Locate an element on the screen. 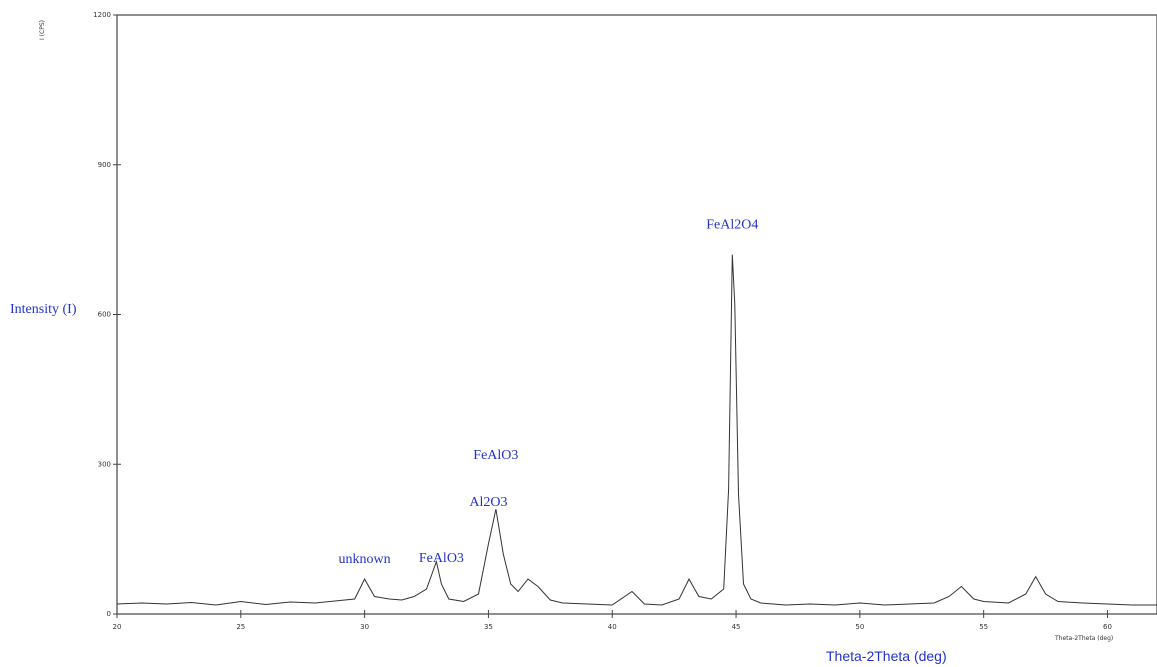  y-axis-small-label: I (CPS) is located at coordinates (42, 30).